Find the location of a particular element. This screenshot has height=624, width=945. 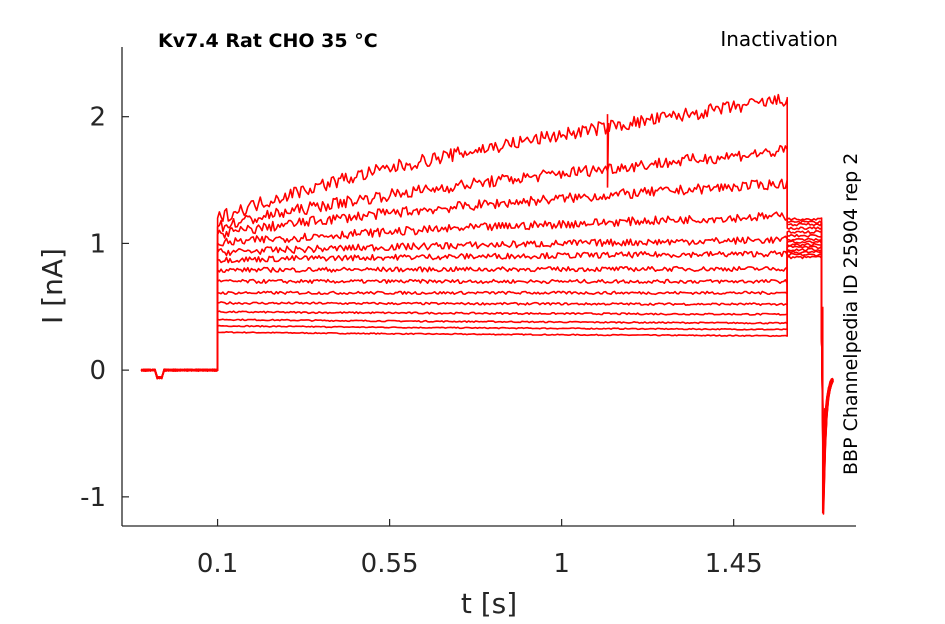

x-tick-label: 0.55 is located at coordinates (390, 564).